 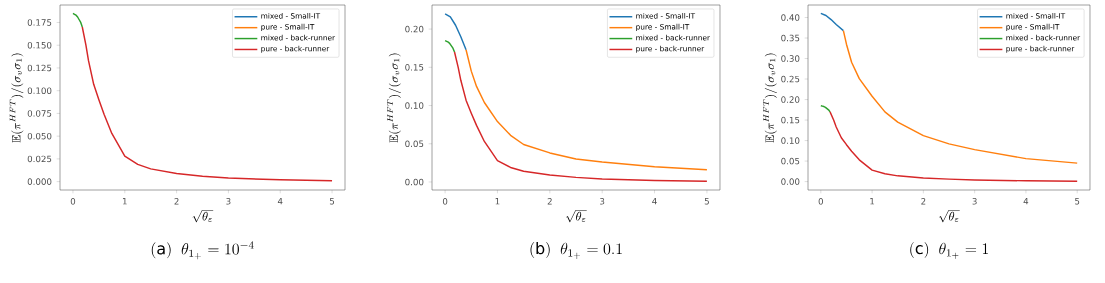 What do you see at coordinates (576, 250) in the screenshot?
I see `text: $\mathrm{(b)}\;\; \theta_{1_+} = 0.1$` at bounding box center [576, 250].